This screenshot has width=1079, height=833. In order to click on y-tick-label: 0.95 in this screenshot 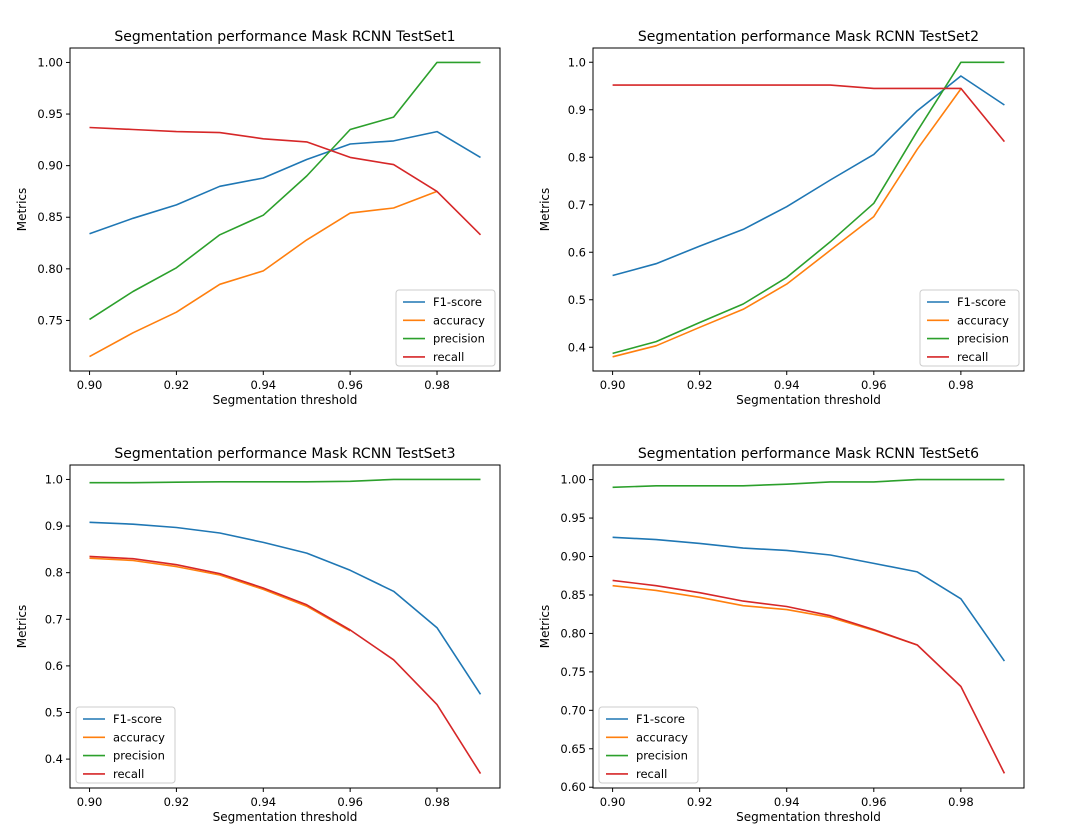, I will do `click(573, 518)`.